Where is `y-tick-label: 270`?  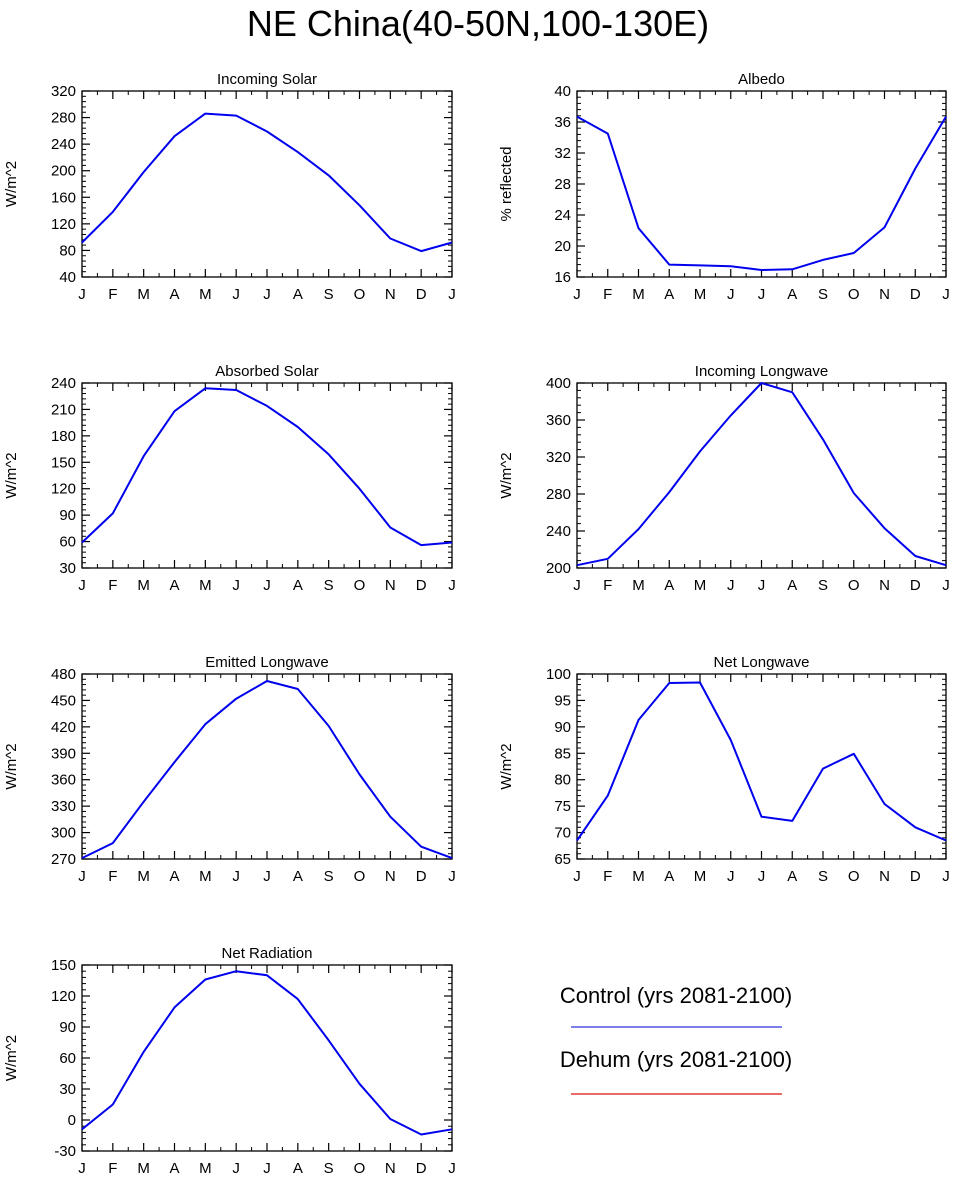 y-tick-label: 270 is located at coordinates (63, 859).